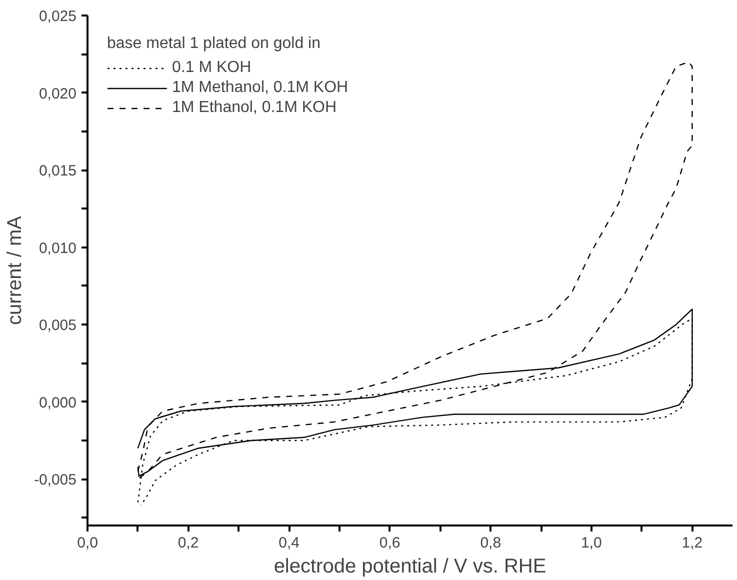 This screenshot has width=737, height=580. I want to click on y-tick-label: 0,005, so click(57, 325).